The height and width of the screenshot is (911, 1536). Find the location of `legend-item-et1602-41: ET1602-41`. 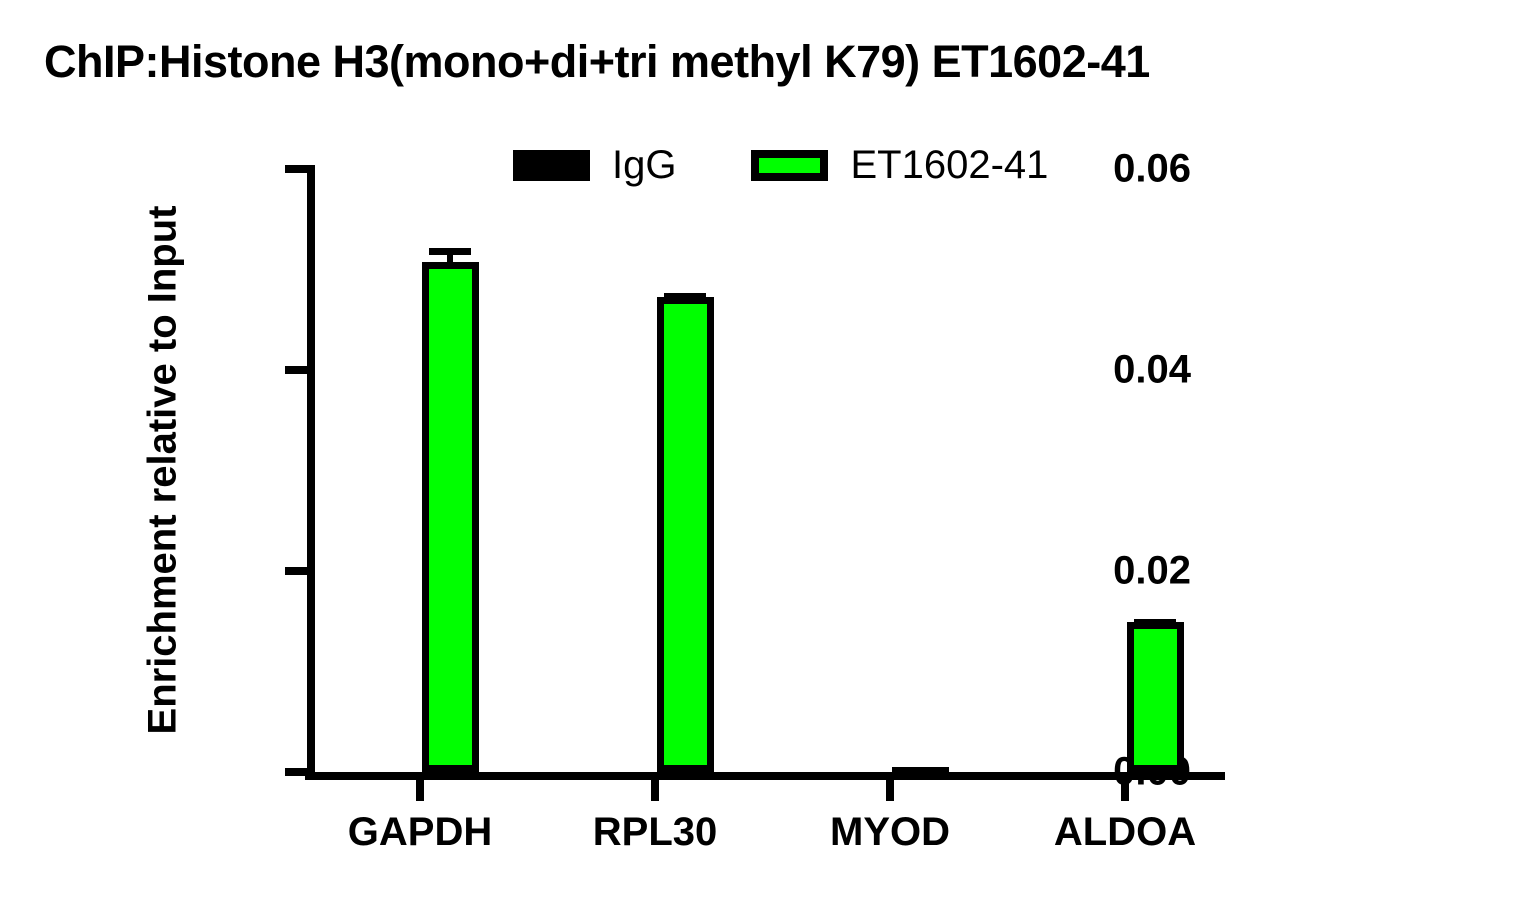

legend-item-et1602-41: ET1602-41 is located at coordinates (899, 165).